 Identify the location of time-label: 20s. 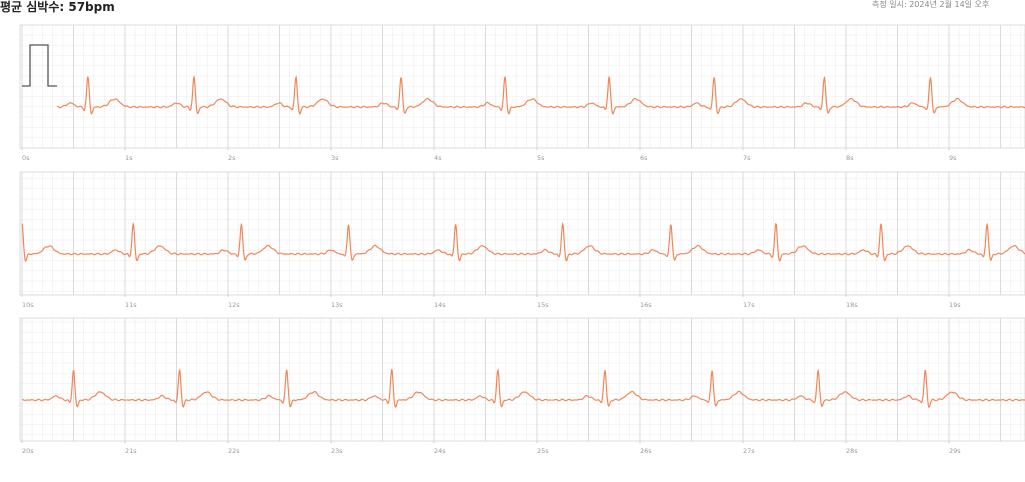
(28, 451).